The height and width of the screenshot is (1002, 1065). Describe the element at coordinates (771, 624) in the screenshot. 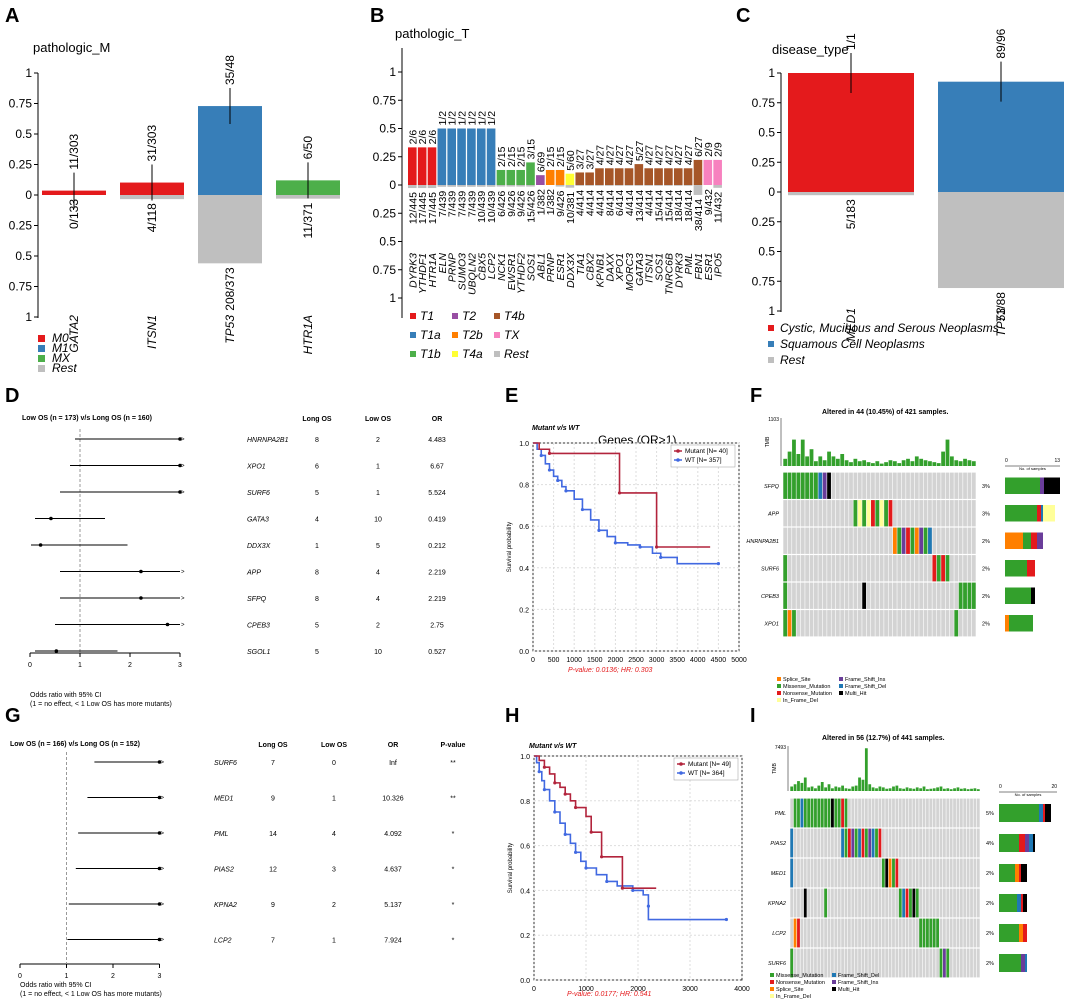

I see `gene-xpo1: XPO1` at that location.